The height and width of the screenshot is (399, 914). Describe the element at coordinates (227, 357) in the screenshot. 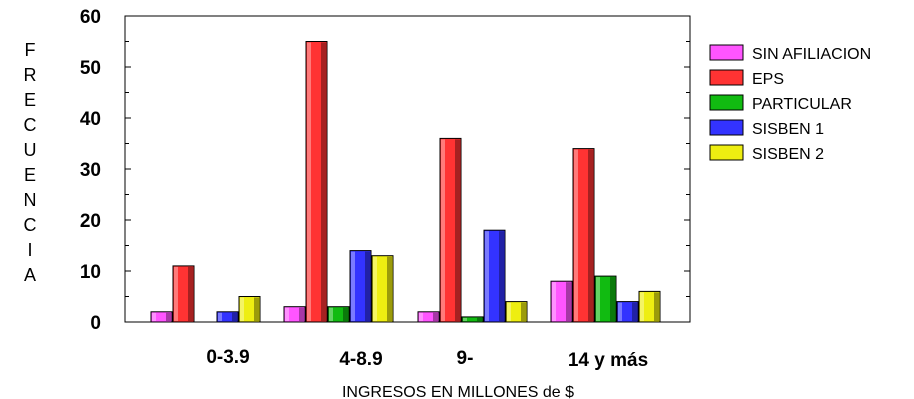

I see `x-tick-label: 0-3.9` at that location.